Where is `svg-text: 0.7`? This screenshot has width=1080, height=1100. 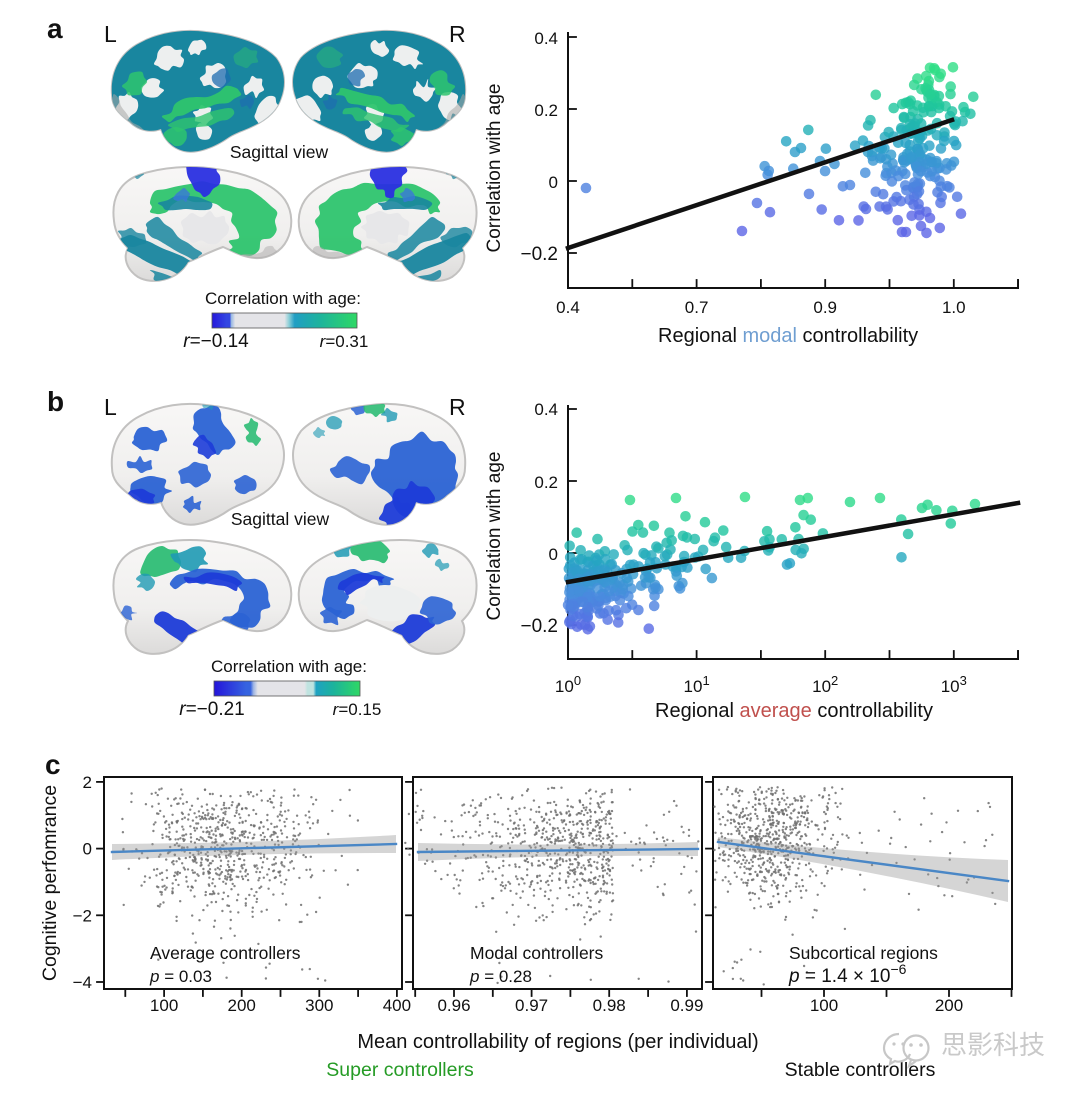 svg-text: 0.7 is located at coordinates (697, 307).